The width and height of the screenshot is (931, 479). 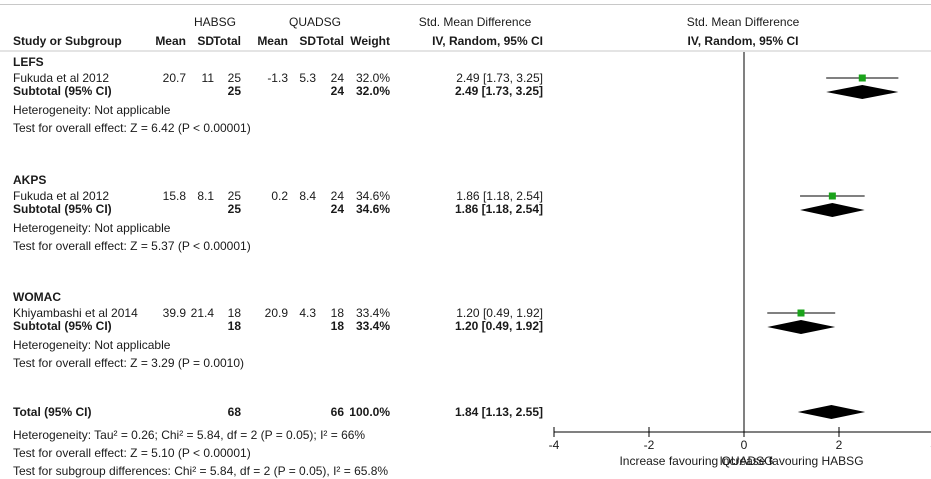 I want to click on subgroup-1-study-label: Fukuda et al 2012, so click(x=61, y=78).